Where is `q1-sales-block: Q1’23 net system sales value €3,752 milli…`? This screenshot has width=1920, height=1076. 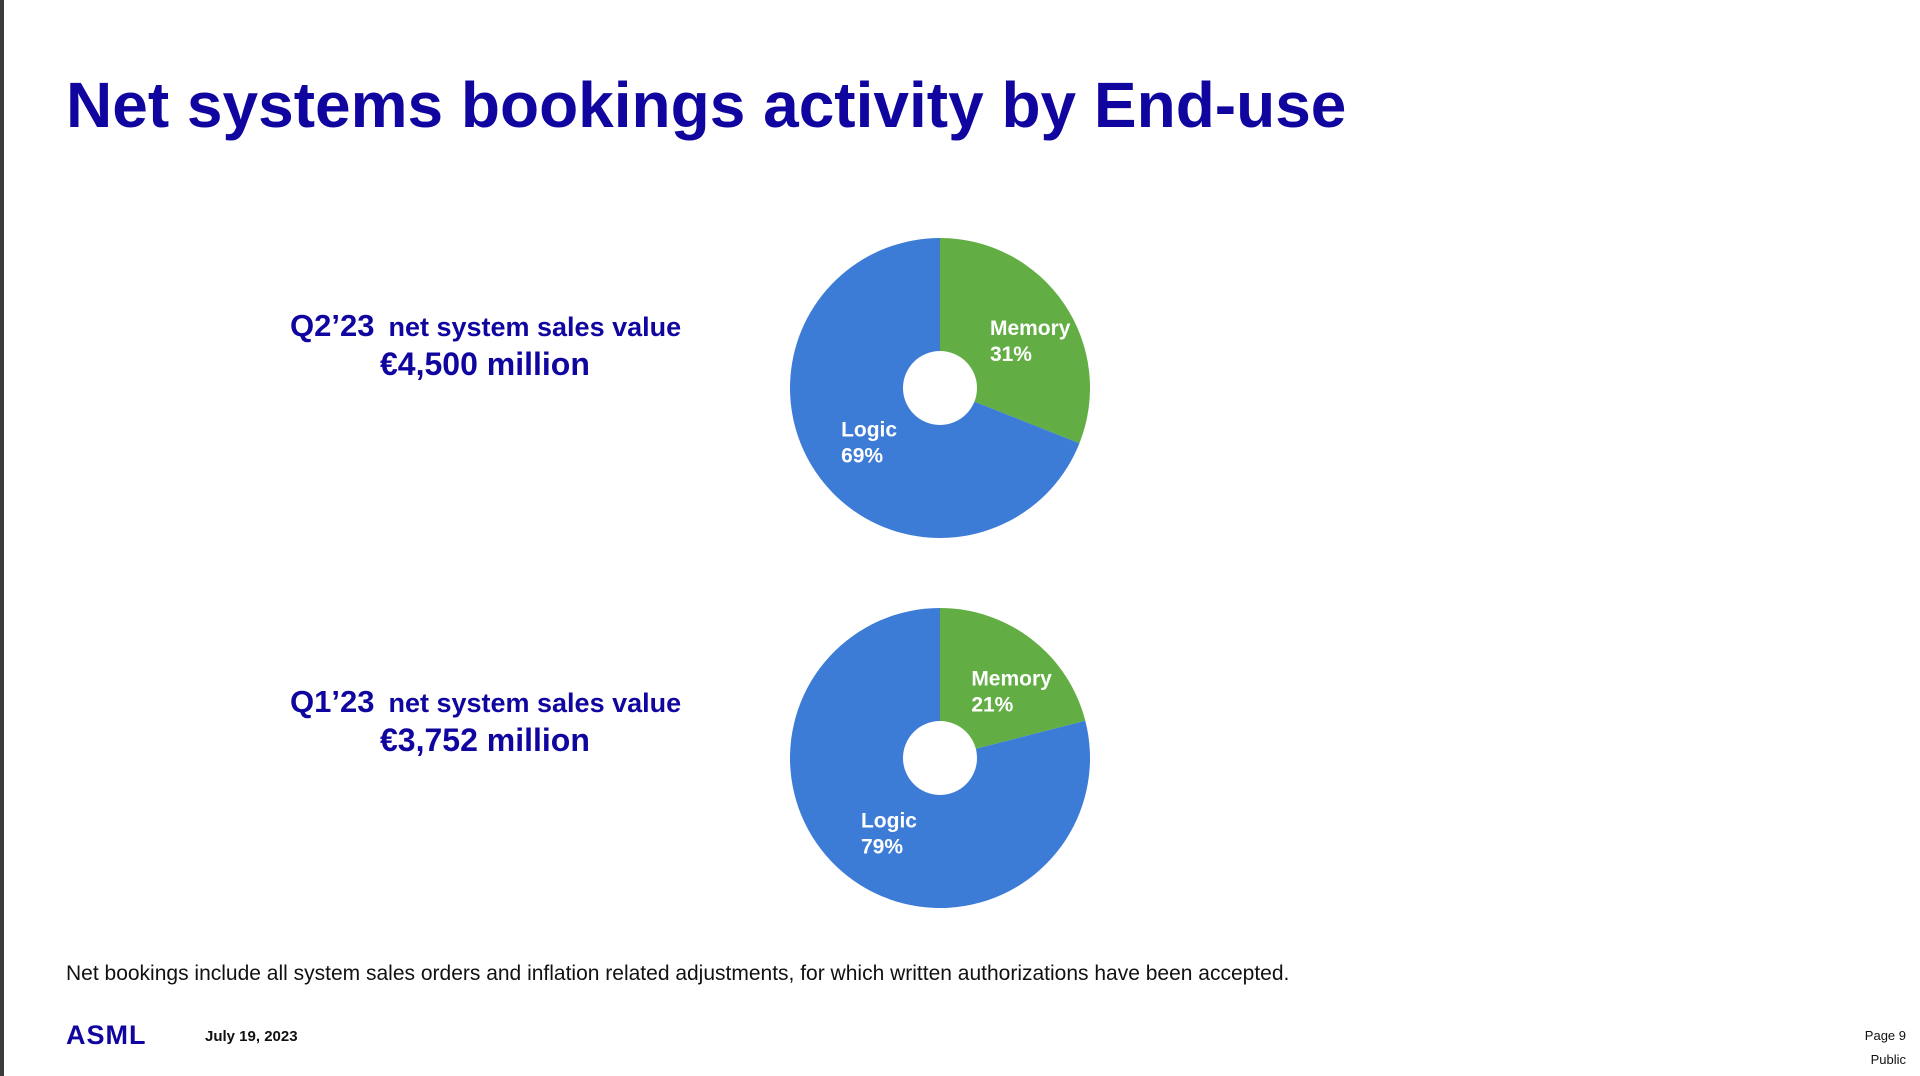 q1-sales-block: Q1’23 net system sales value €3,752 milli… is located at coordinates (500, 721).